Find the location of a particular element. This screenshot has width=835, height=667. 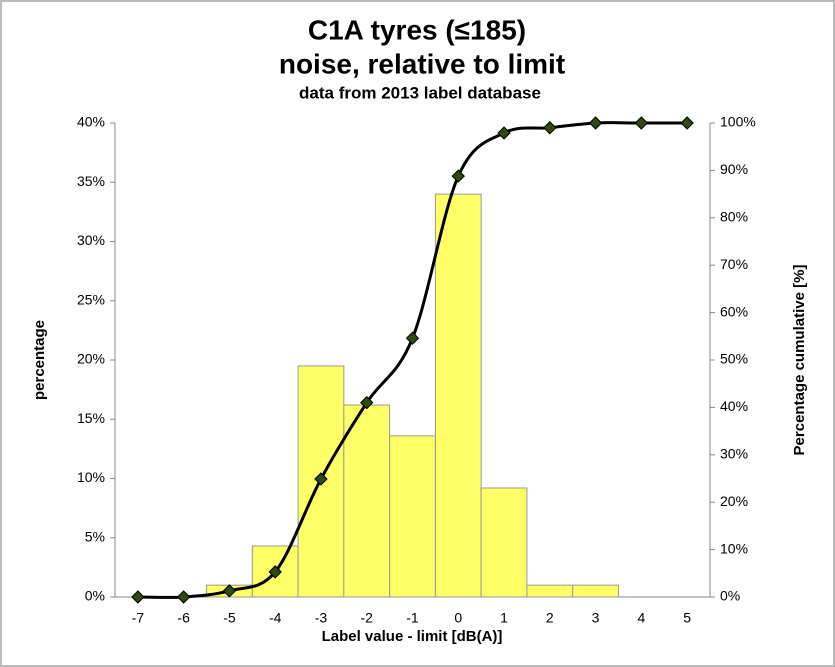

y-tick-label: 40% is located at coordinates (91, 122).